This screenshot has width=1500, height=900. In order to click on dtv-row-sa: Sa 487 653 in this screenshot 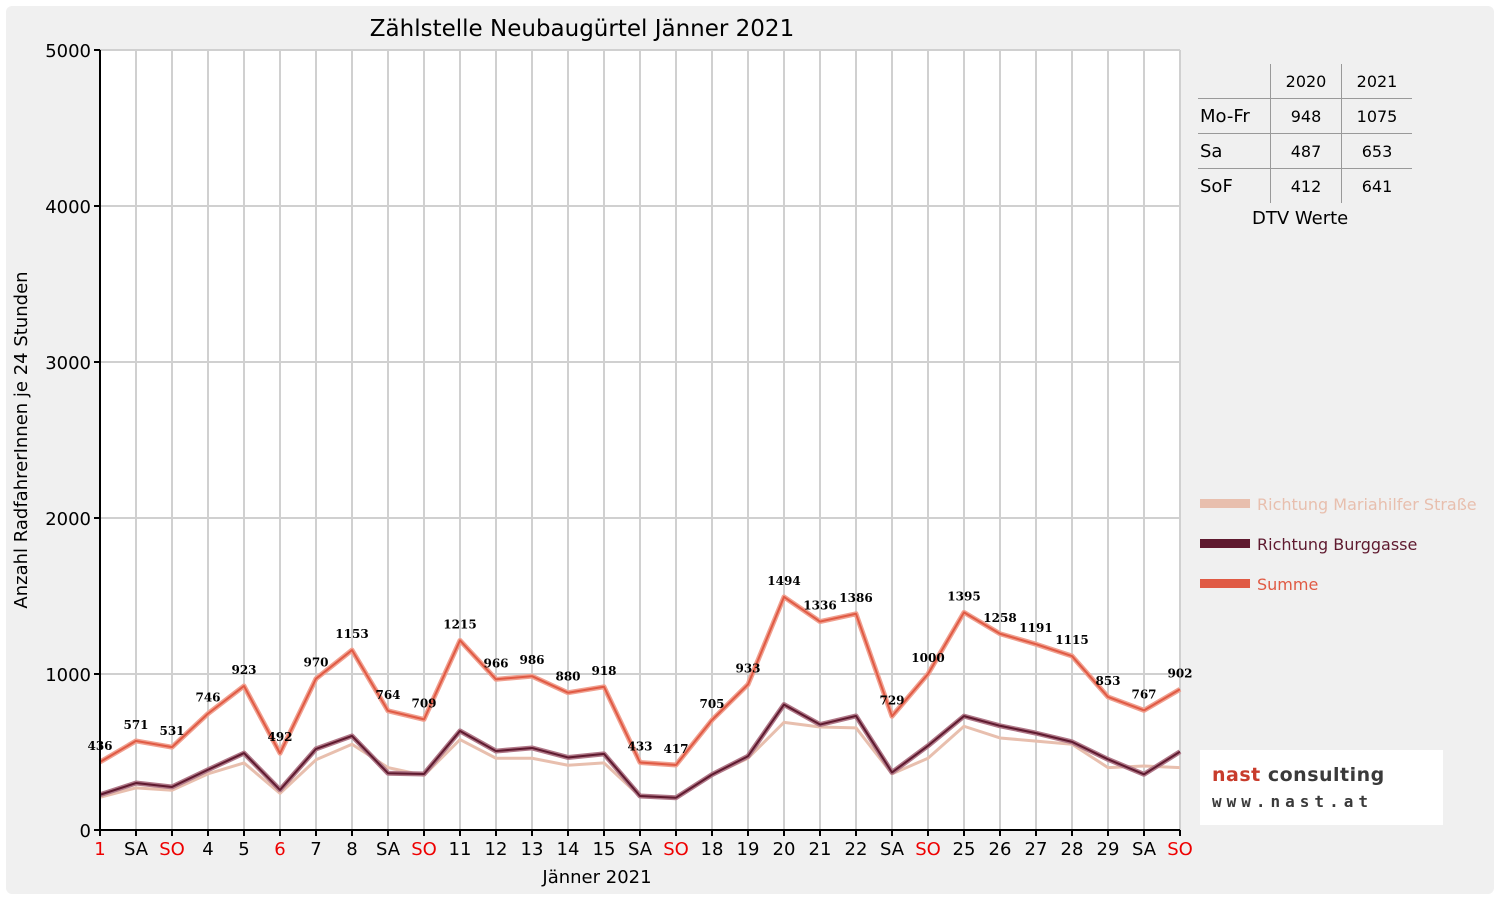, I will do `click(1305, 151)`.